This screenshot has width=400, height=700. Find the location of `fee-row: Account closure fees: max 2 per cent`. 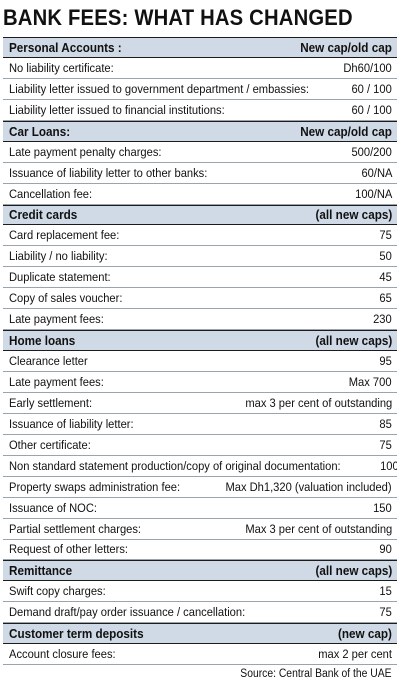

fee-row: Account closure fees: max 2 per cent is located at coordinates (200, 655).